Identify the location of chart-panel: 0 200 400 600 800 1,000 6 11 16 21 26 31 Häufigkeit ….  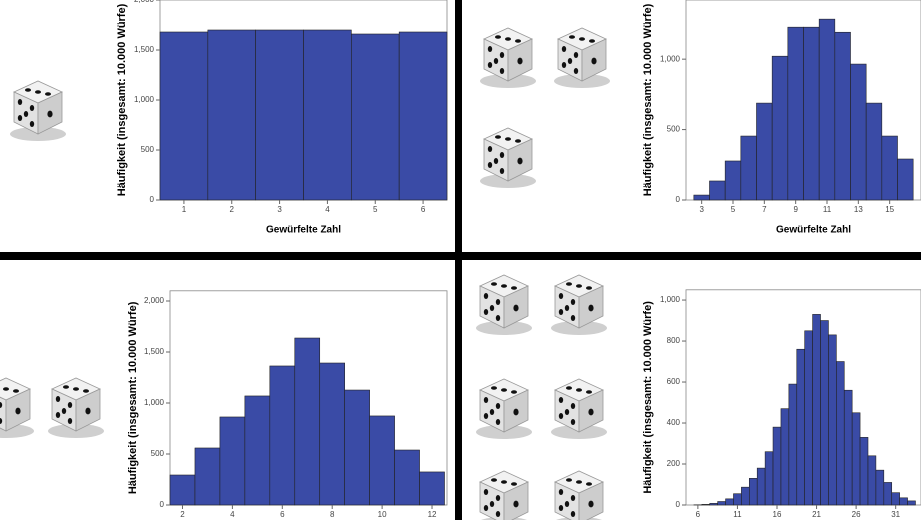
(781, 404).